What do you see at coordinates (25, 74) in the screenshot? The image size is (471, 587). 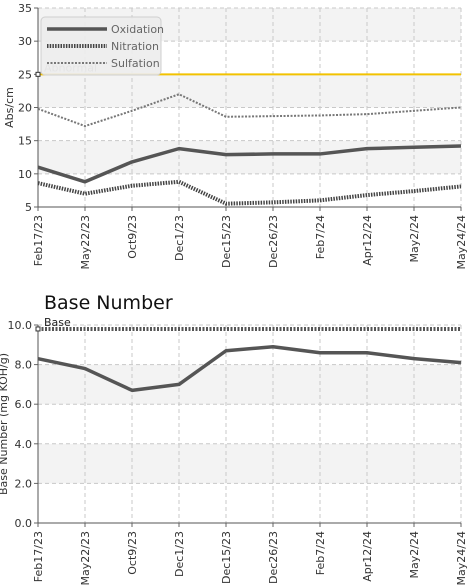 I see `y-tick-label: 25` at bounding box center [25, 74].